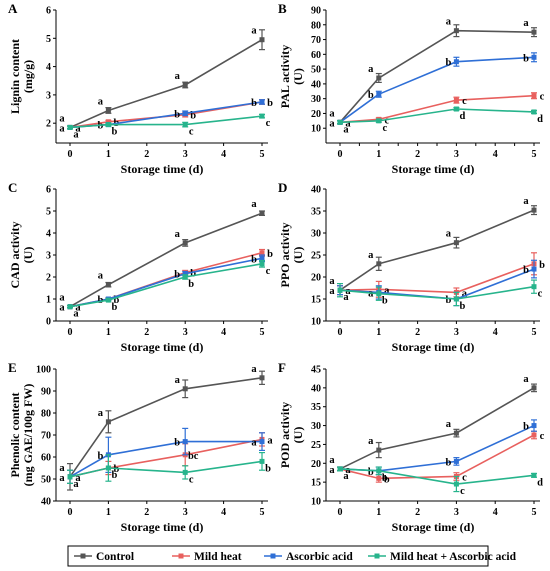 The height and width of the screenshot is (571, 550). I want to click on legend-label: Mild heat + Ascorbic acid, so click(453, 557).